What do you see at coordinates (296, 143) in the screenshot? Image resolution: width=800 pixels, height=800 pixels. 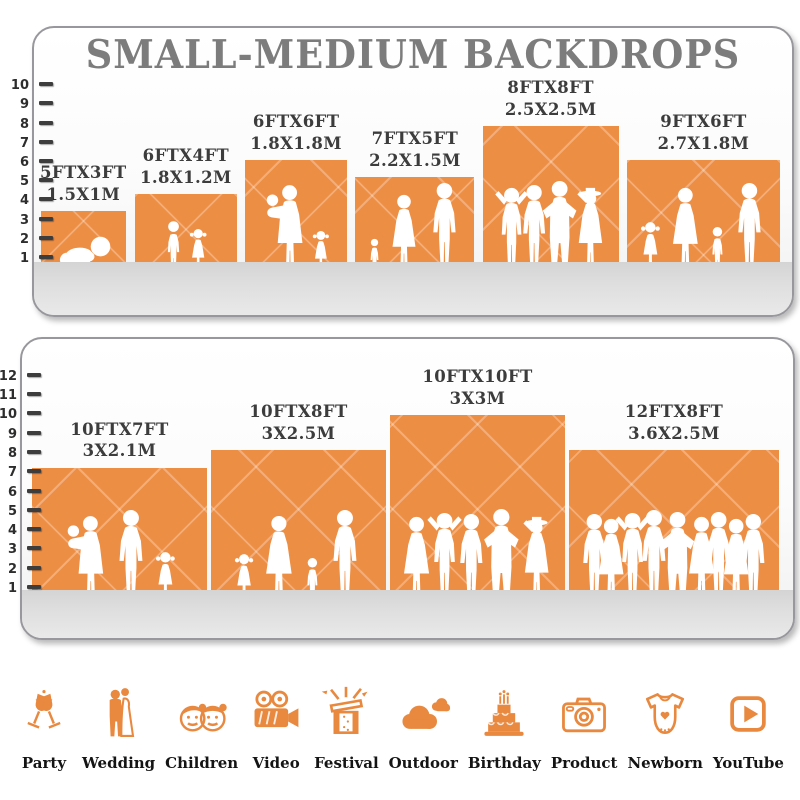 I see `size-label-m: 1.8X1.8M` at bounding box center [296, 143].